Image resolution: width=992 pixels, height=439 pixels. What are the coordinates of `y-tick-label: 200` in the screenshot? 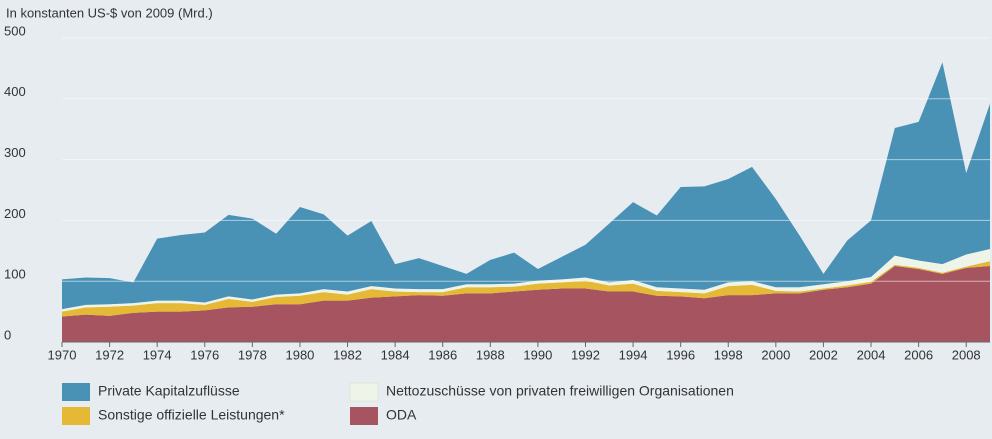 It's located at (15, 213).